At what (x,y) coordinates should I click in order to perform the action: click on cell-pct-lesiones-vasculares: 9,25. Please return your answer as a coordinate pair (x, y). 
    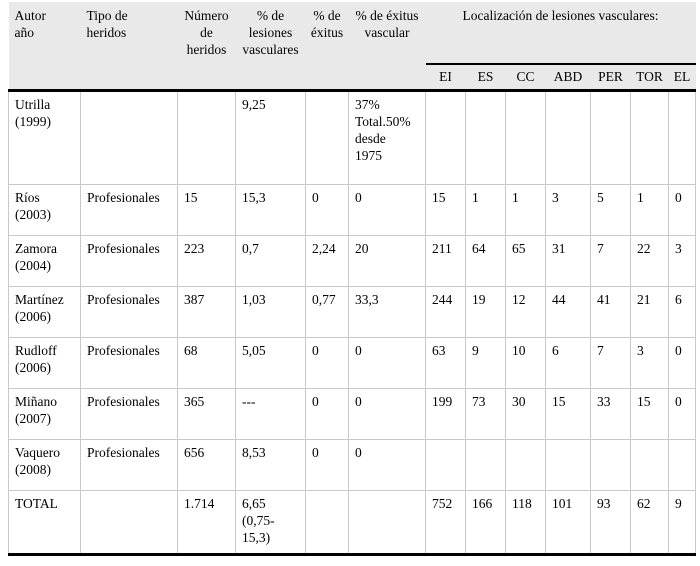
    Looking at the image, I should click on (270, 137).